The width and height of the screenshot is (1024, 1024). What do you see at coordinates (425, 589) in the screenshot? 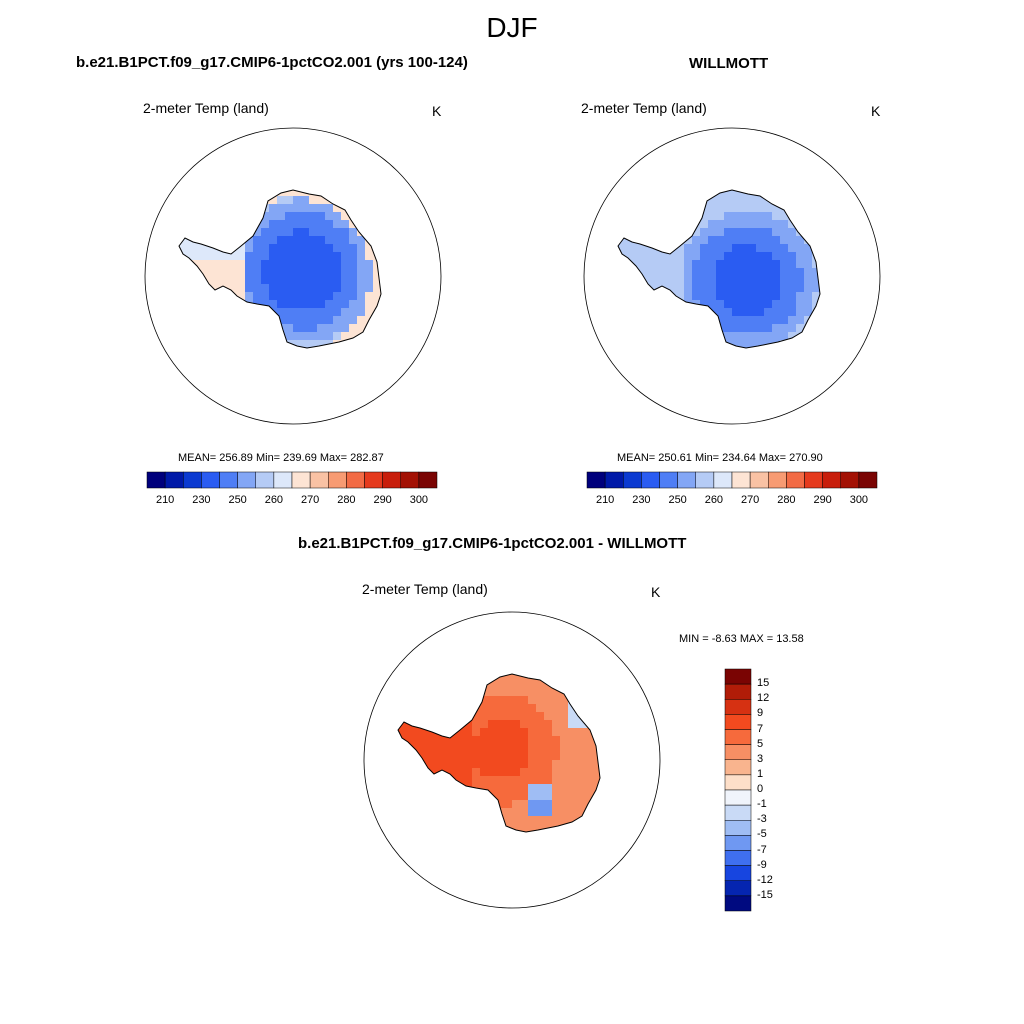
I see `diff-variable-label: 2-meter Temp (land)` at bounding box center [425, 589].